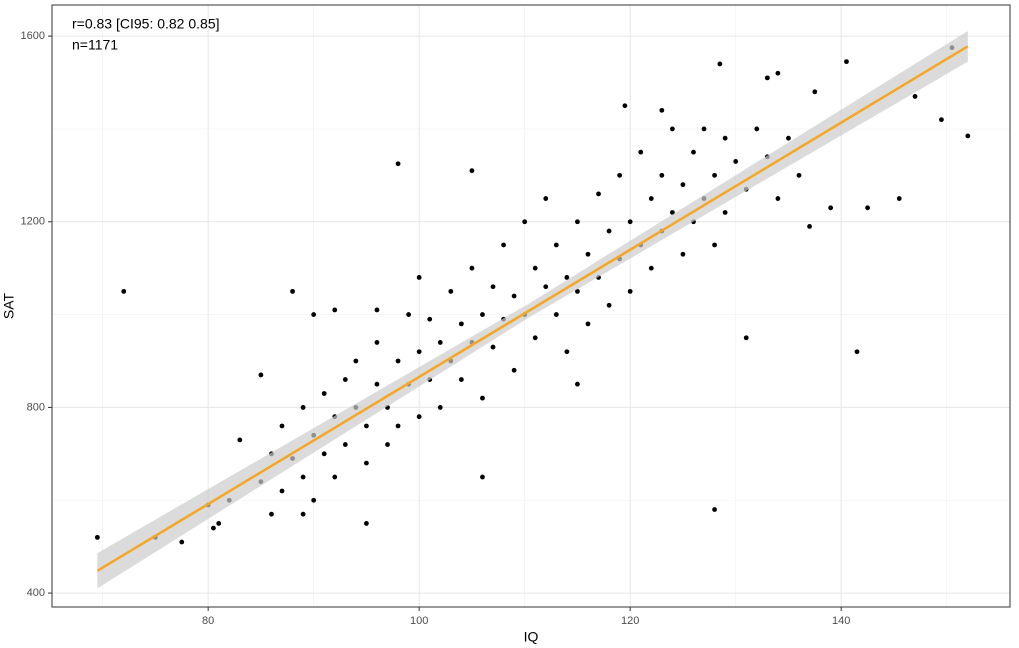 The image size is (1019, 648). I want to click on x-tick-label: 80, so click(208, 621).